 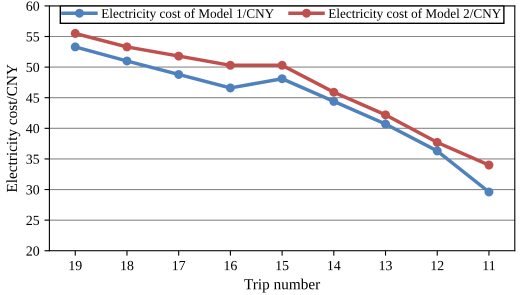 What do you see at coordinates (414, 14) in the screenshot?
I see `legend-label: Electricity cost of Model 2/CNY` at bounding box center [414, 14].